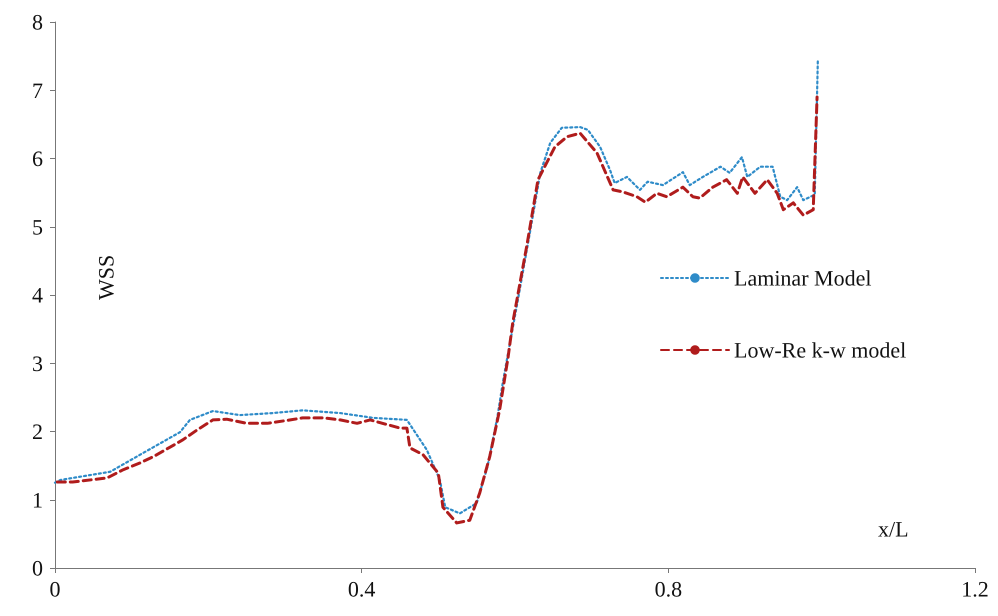  Describe the element at coordinates (37, 227) in the screenshot. I see `y-tick-label: 5` at that location.